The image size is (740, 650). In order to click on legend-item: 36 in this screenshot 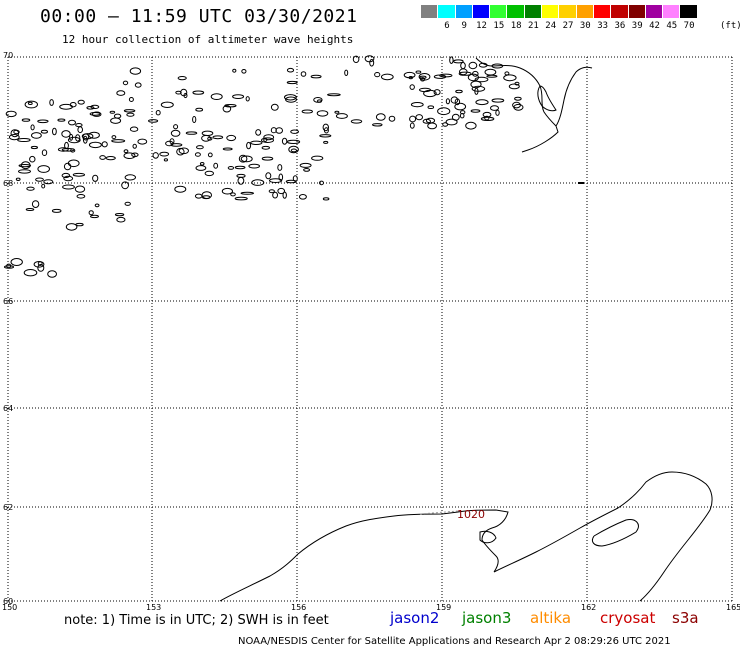, I will do `click(620, 18)`.